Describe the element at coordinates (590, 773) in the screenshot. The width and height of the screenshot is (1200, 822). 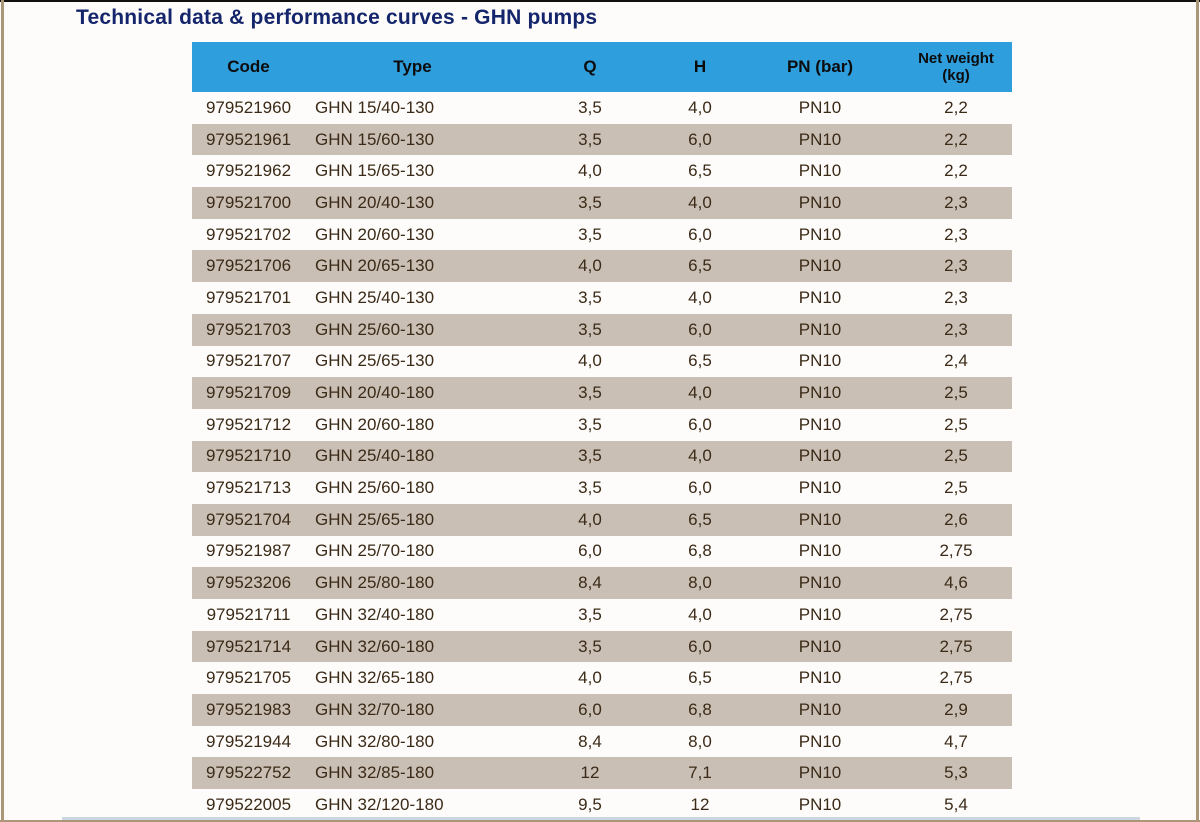
I see `cell-q: 12` at that location.